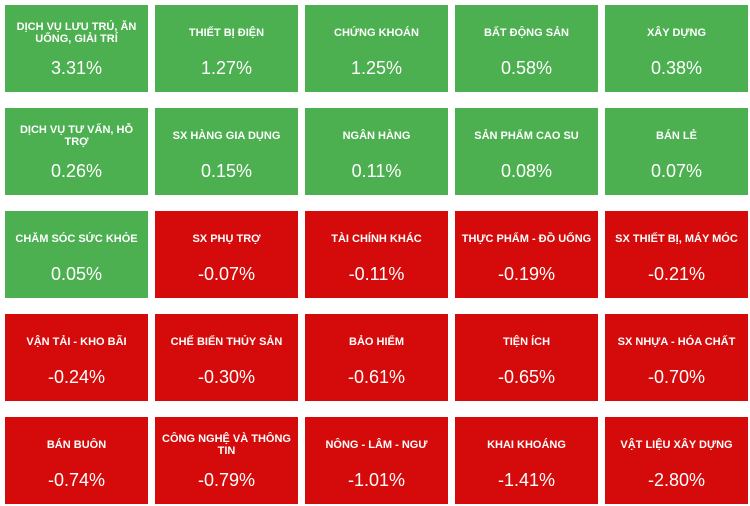 This screenshot has height=506, width=750. Describe the element at coordinates (226, 254) in the screenshot. I see `tile: SX PHỤ TRỢ -0.07%` at that location.